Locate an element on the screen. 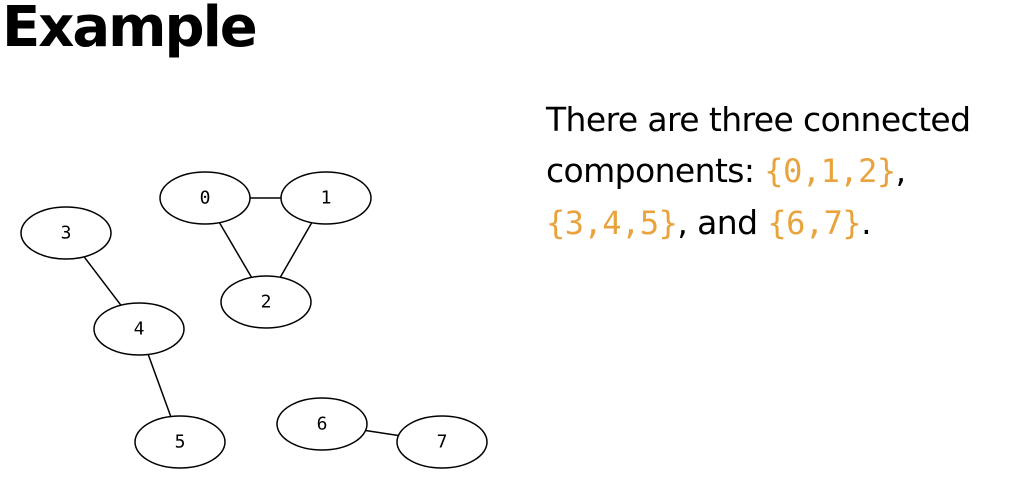 The image size is (1027, 488). description-line-2-suffix: , is located at coordinates (900, 170).